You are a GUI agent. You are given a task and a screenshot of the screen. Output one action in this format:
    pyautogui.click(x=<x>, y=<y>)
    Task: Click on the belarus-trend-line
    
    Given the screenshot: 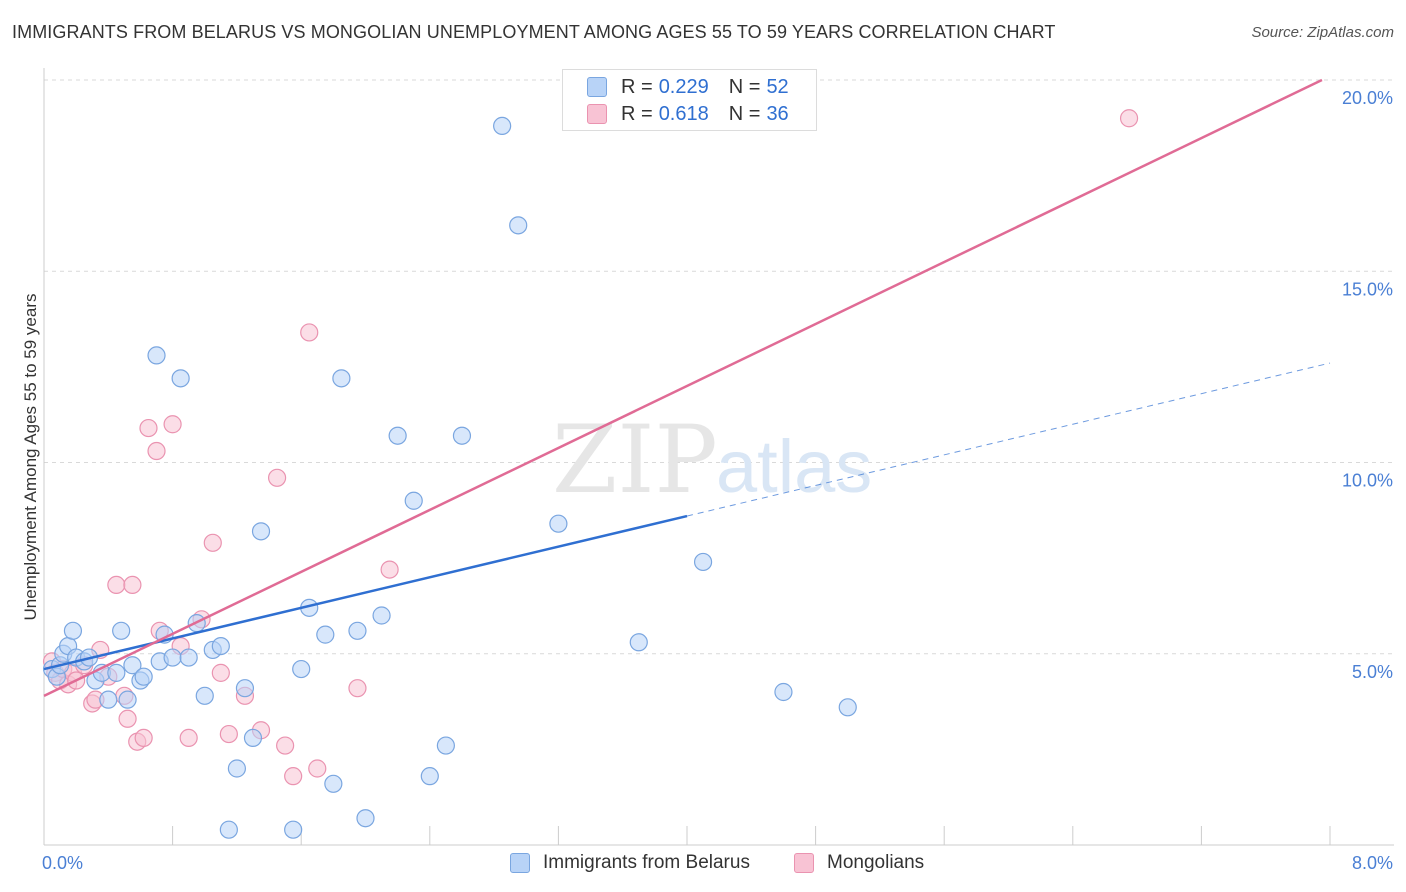 What is the action you would take?
    pyautogui.click(x=365, y=592)
    